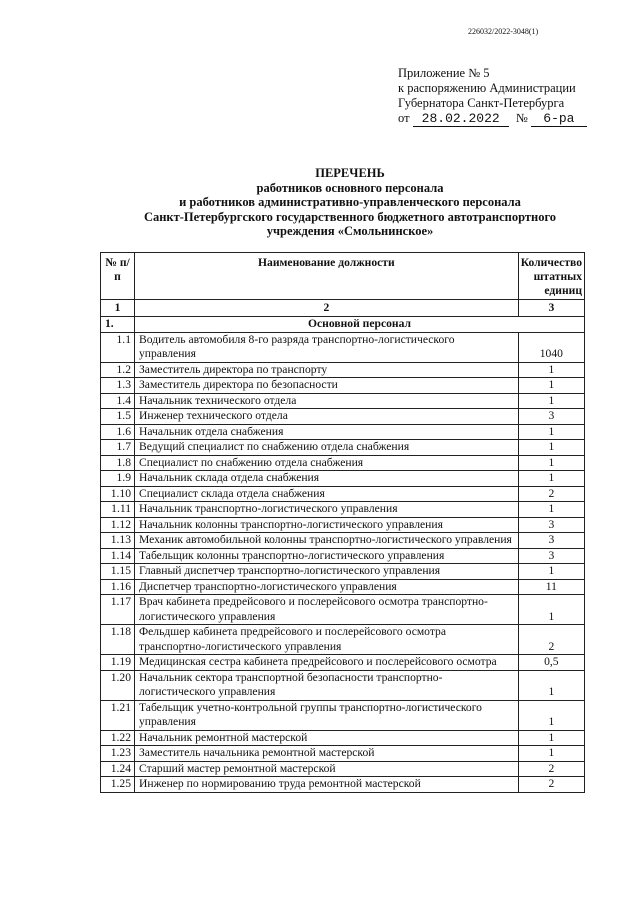 The width and height of the screenshot is (640, 905). What do you see at coordinates (117, 462) in the screenshot?
I see `row-number: 1.8` at bounding box center [117, 462].